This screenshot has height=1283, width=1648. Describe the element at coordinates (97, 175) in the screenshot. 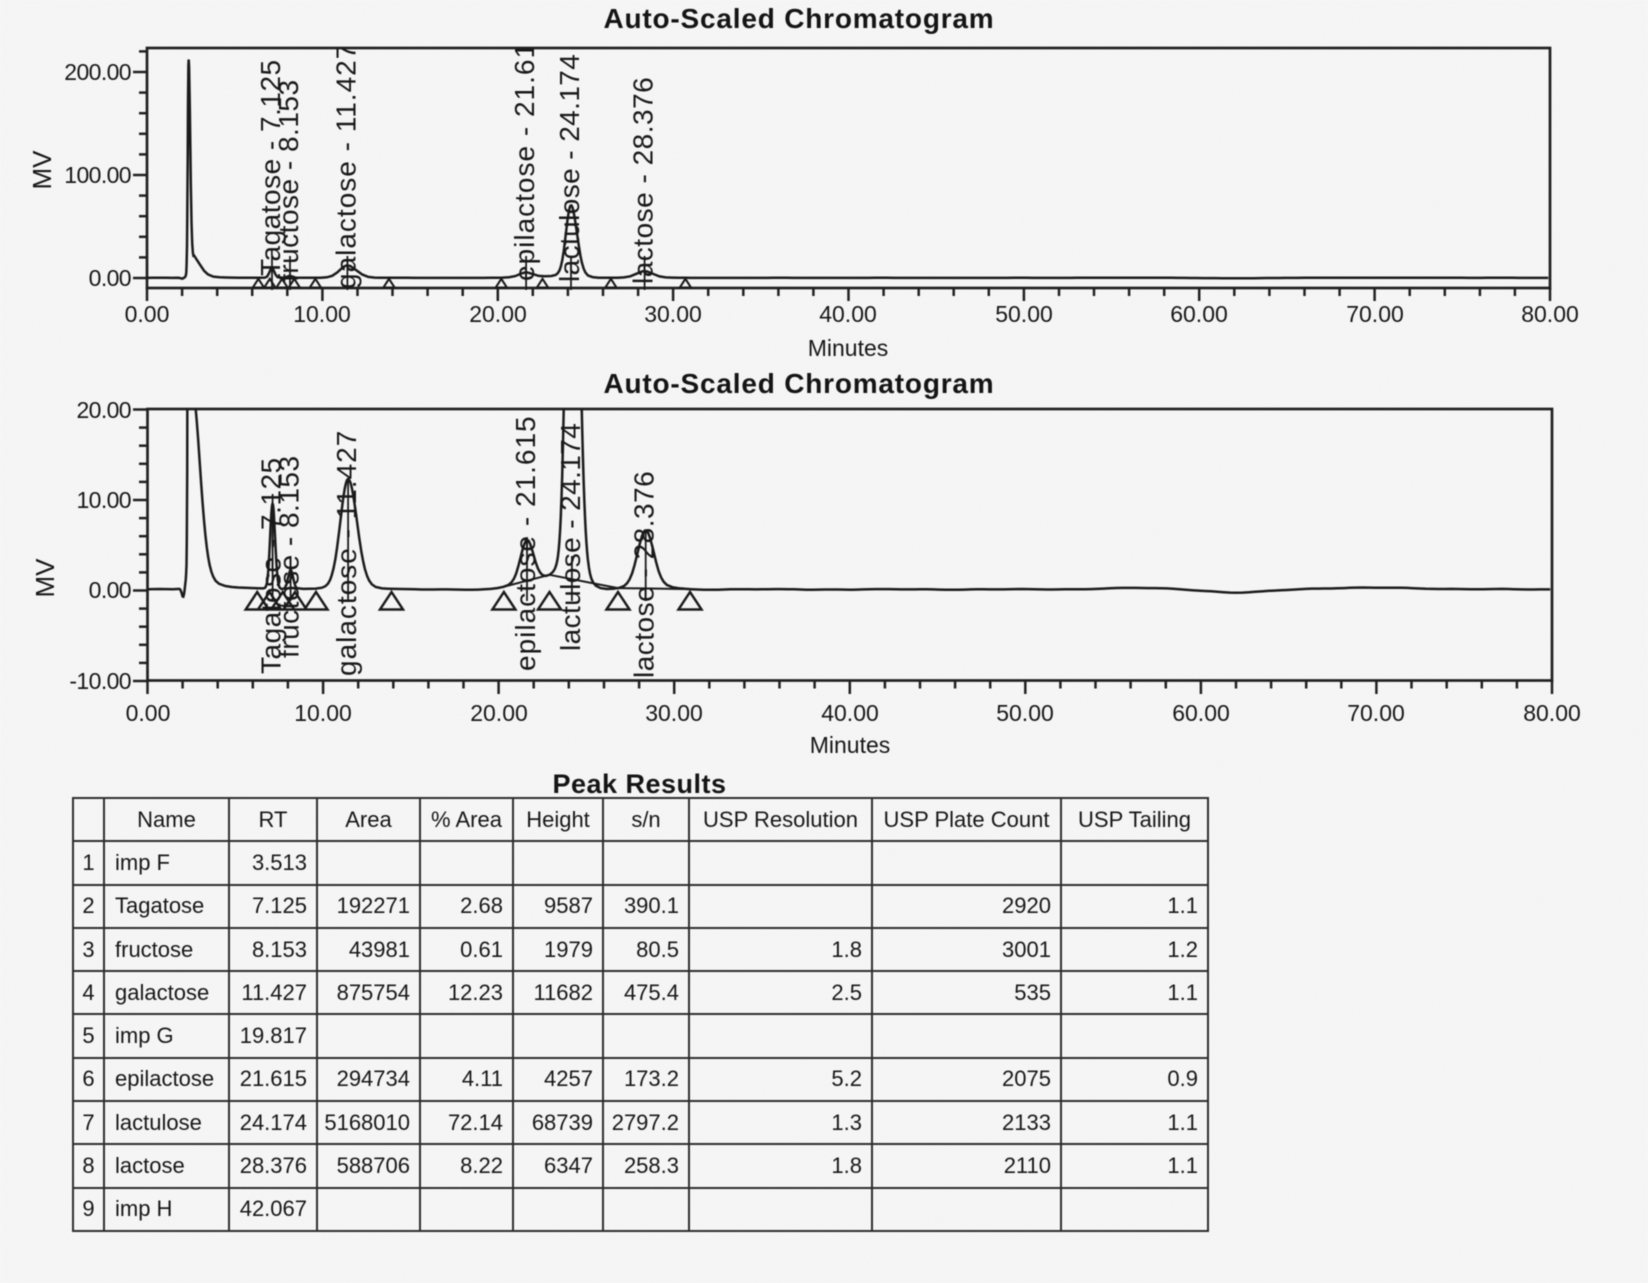

I see `svg-text: 100.00` at that location.